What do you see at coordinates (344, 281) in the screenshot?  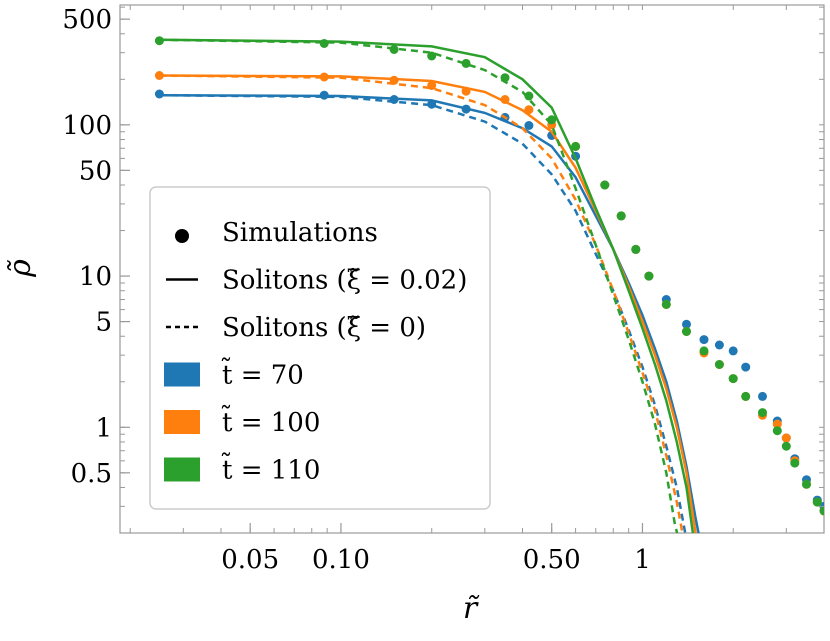 I see `legend-label: Solitons (ξ̃ = 0.02)` at bounding box center [344, 281].